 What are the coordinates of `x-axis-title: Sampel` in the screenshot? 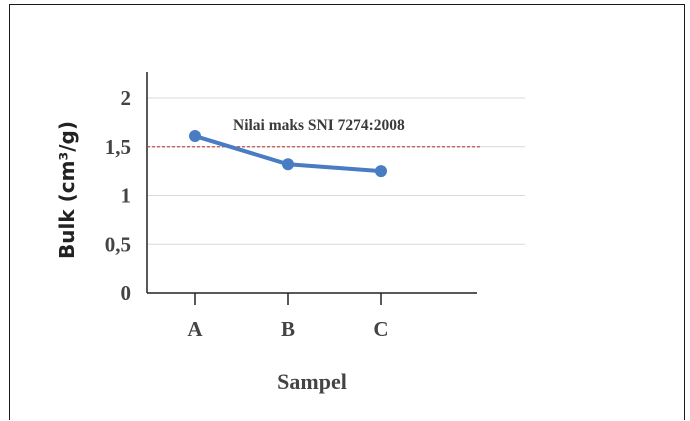 It's located at (312, 381).